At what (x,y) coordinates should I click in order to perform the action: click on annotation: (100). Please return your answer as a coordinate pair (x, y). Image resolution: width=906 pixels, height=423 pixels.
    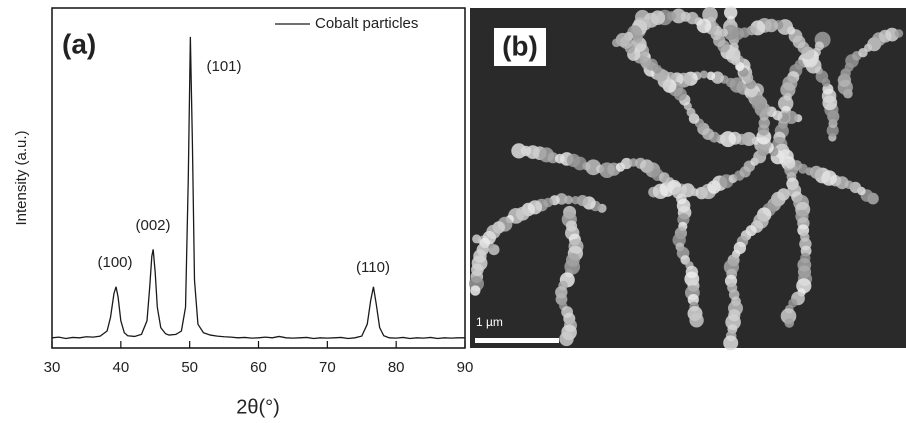
    Looking at the image, I should click on (114, 262).